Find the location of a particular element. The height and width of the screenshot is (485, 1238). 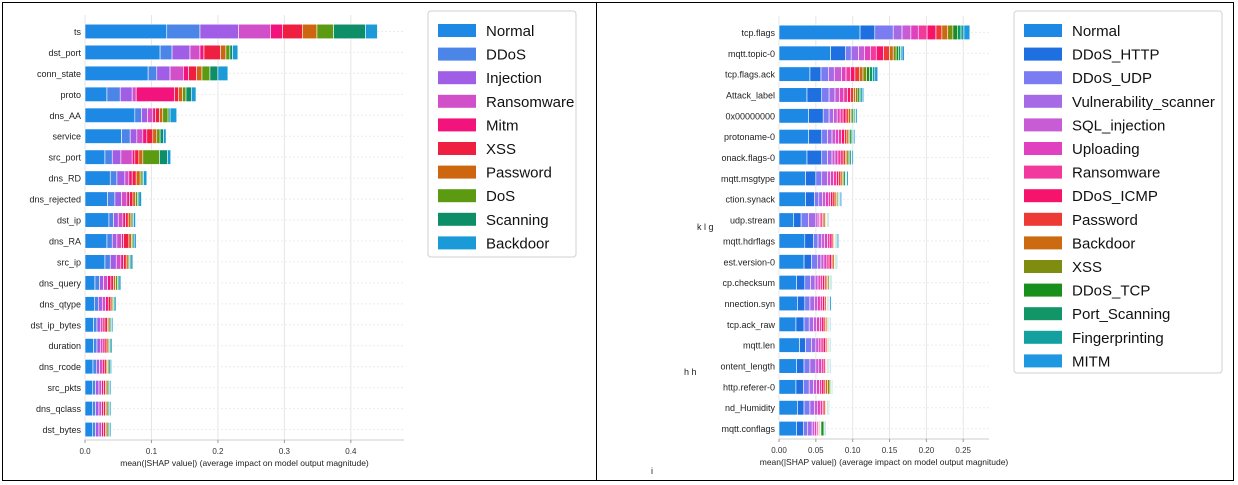

x-tick-label: 0.0 is located at coordinates (85, 451).